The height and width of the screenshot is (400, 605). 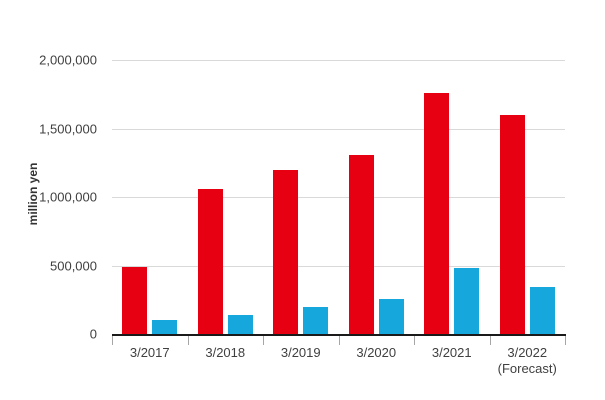 I want to click on bar-blue-3/2021, so click(x=466, y=301).